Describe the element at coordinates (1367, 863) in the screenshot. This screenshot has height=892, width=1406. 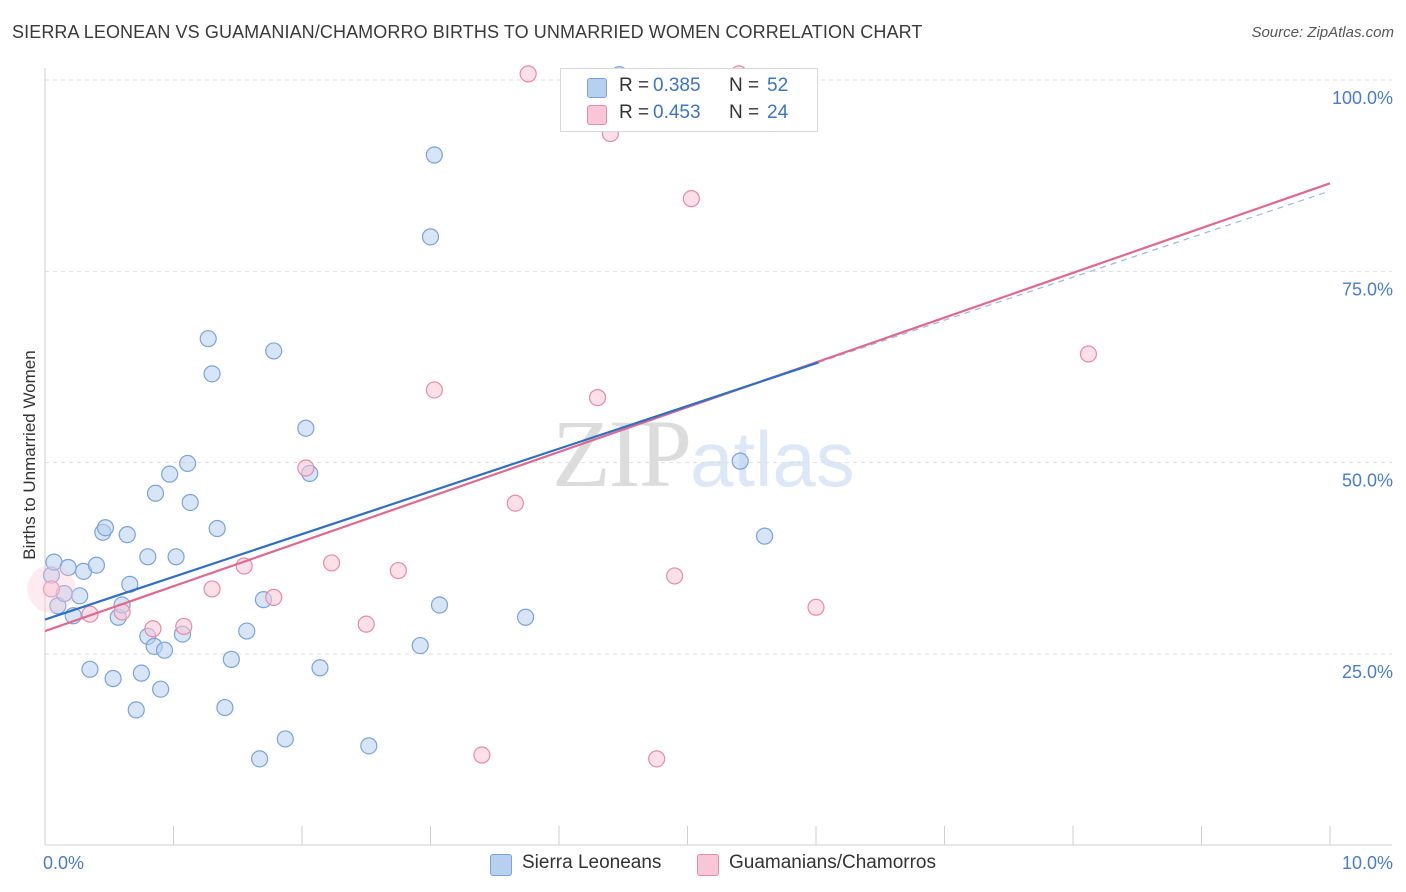
I see `x-tick-label: 10.0%` at that location.